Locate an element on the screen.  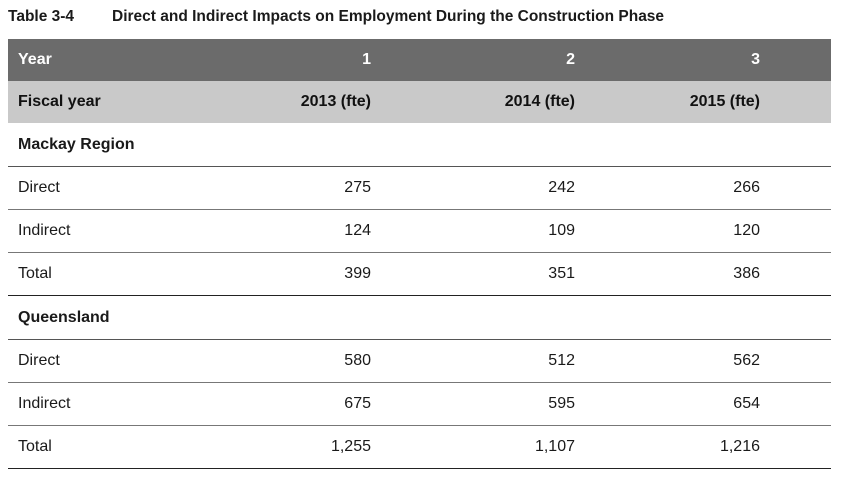
value-cell: 595 is located at coordinates (488, 404).